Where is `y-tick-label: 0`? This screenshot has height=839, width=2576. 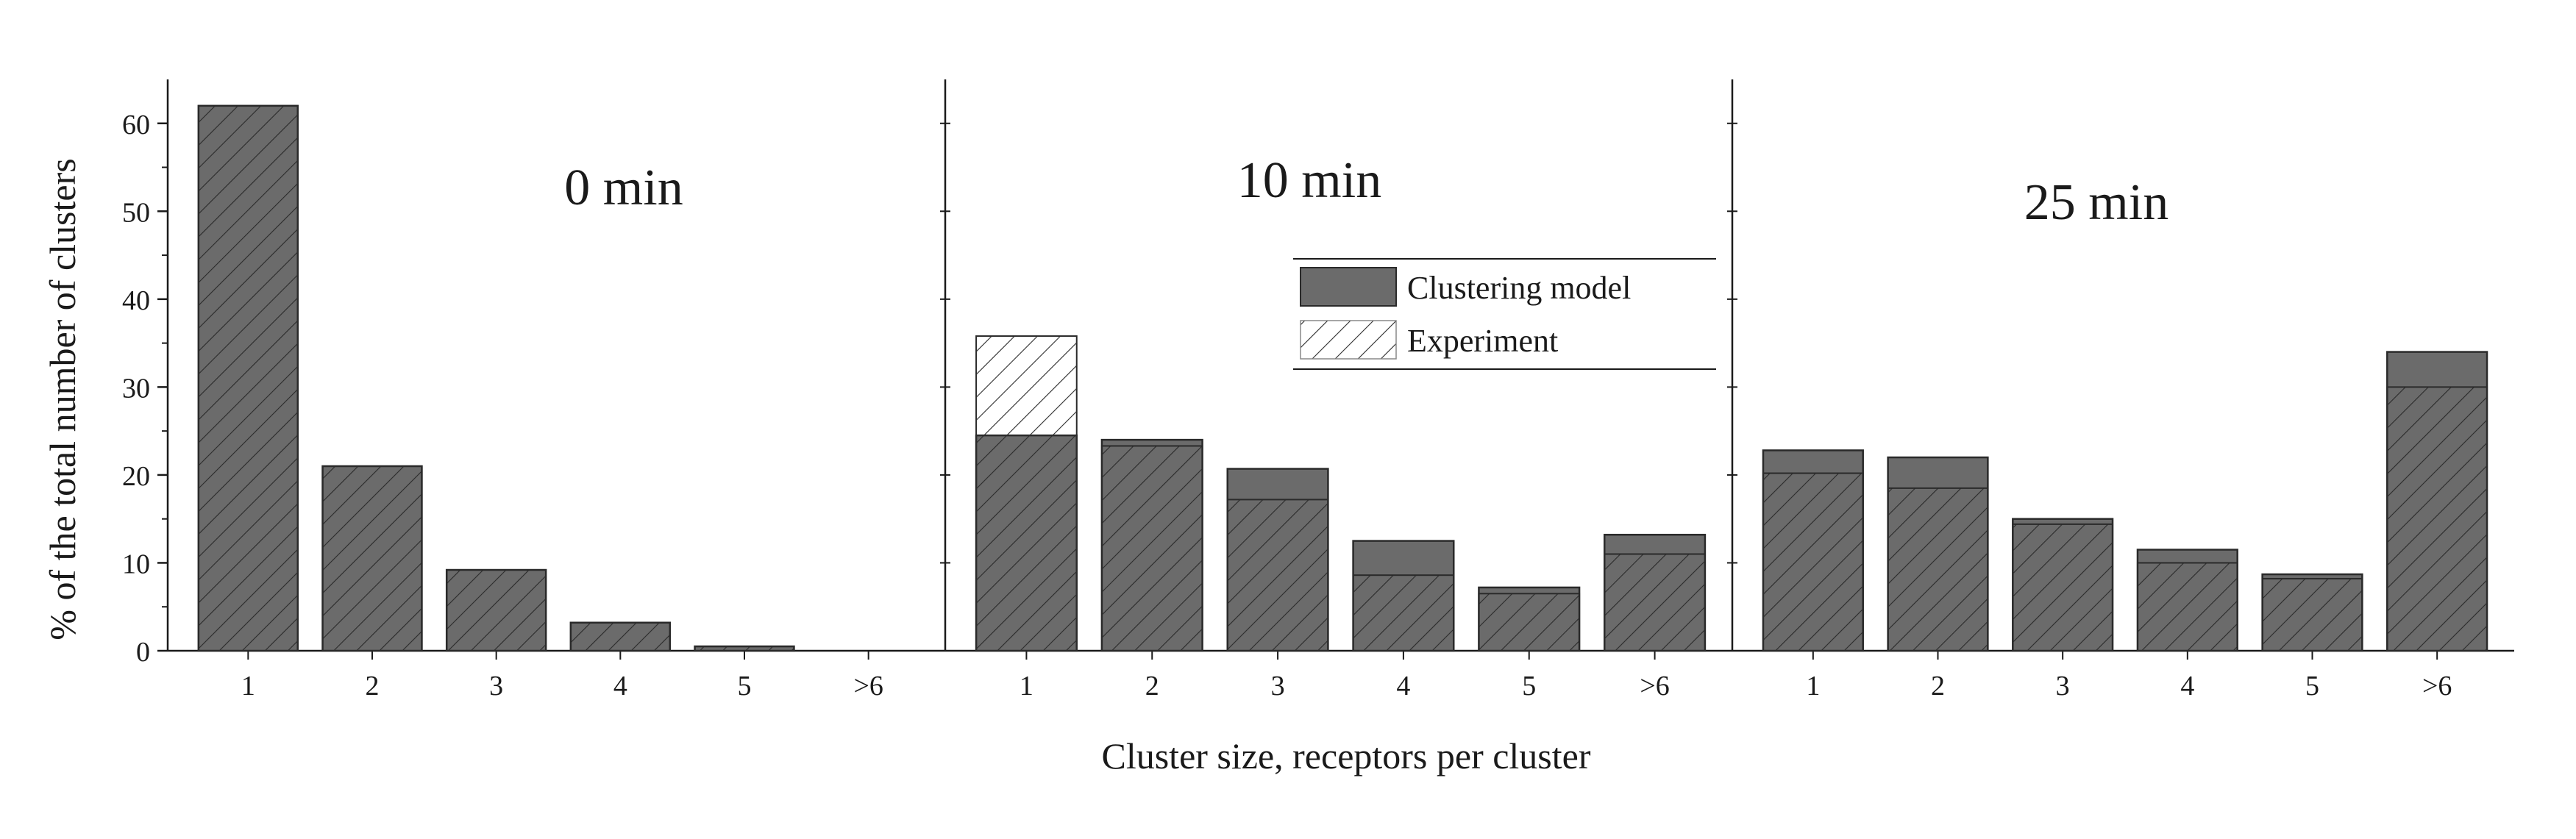 y-tick-label: 0 is located at coordinates (143, 652).